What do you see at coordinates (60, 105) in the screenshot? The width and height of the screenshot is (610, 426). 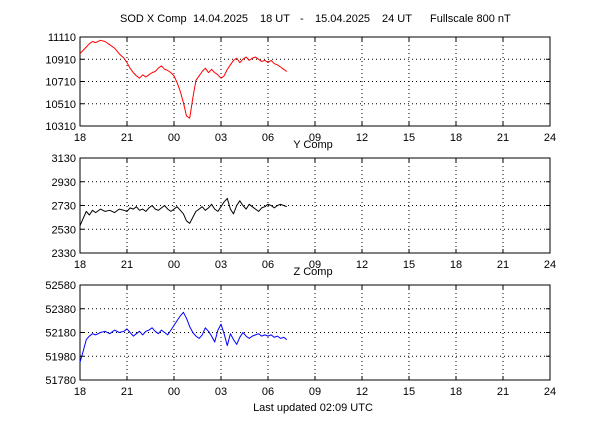 I see `y-tick-label: 10510` at bounding box center [60, 105].